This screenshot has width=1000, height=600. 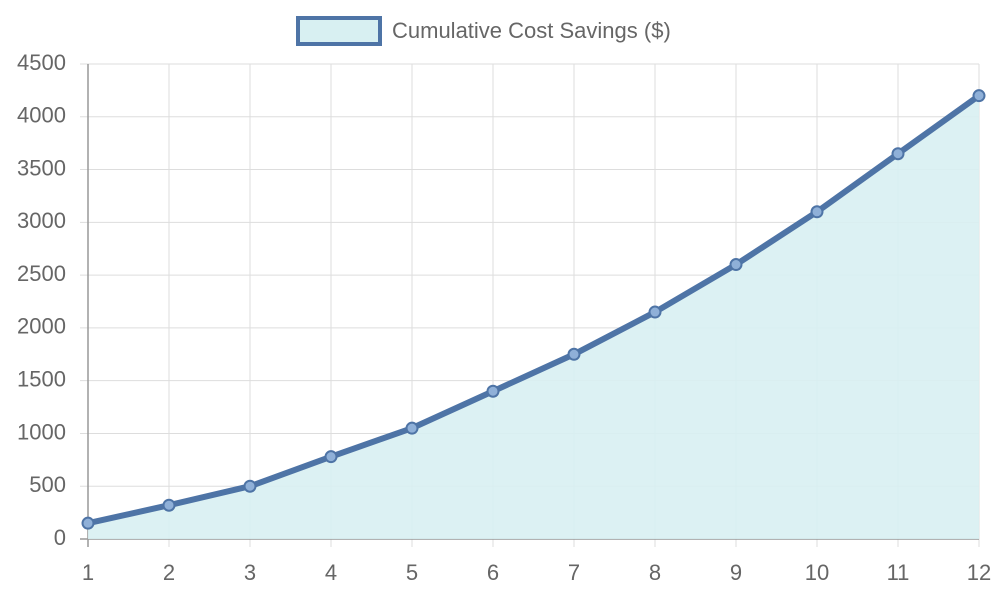 What do you see at coordinates (250, 572) in the screenshot?
I see `x-tick-label: 3` at bounding box center [250, 572].